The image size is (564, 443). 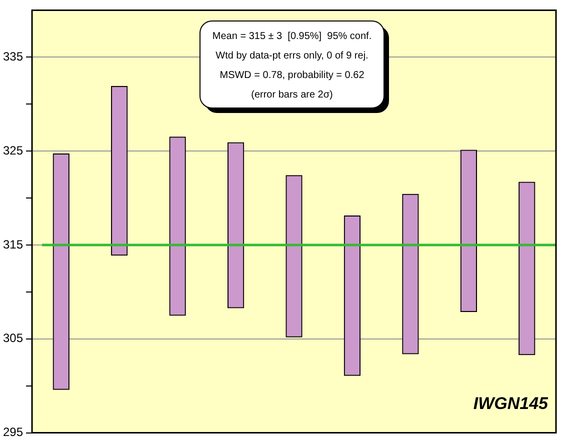 What do you see at coordinates (13, 432) in the screenshot?
I see `y-tick-label: 295` at bounding box center [13, 432].